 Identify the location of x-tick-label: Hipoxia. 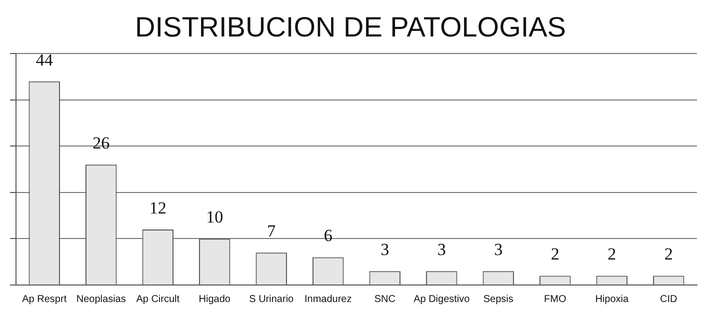
(612, 299).